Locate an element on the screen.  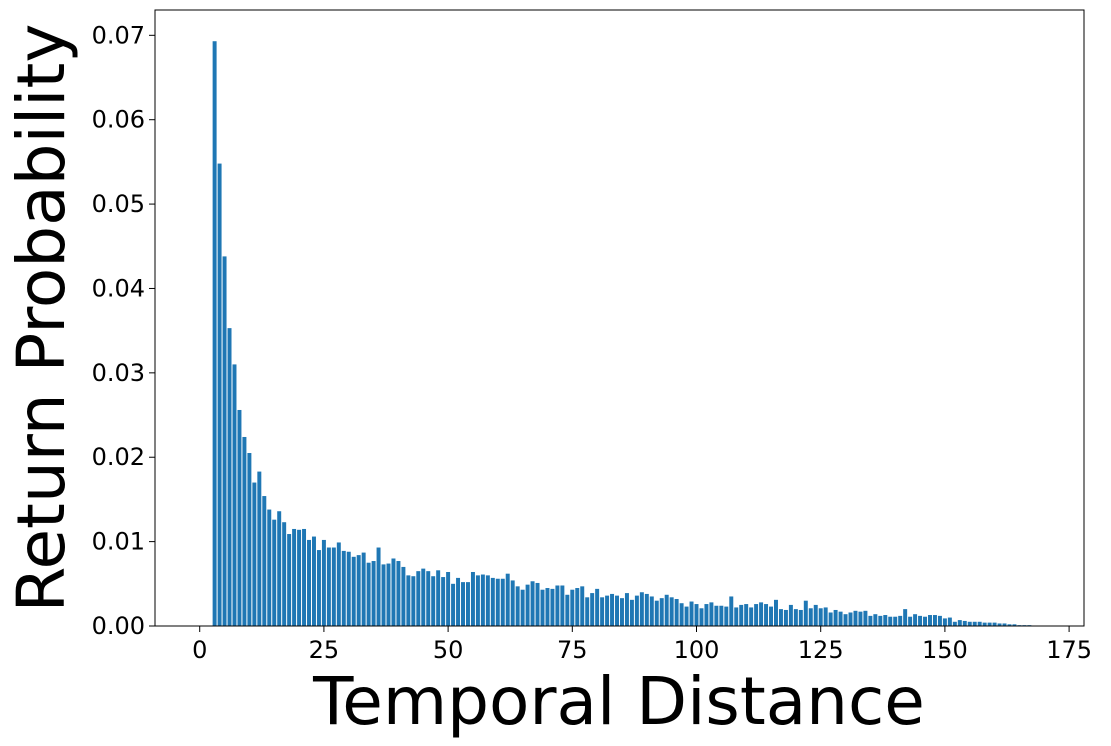
x-axis-label: Temporal Distance is located at coordinates (618, 701).